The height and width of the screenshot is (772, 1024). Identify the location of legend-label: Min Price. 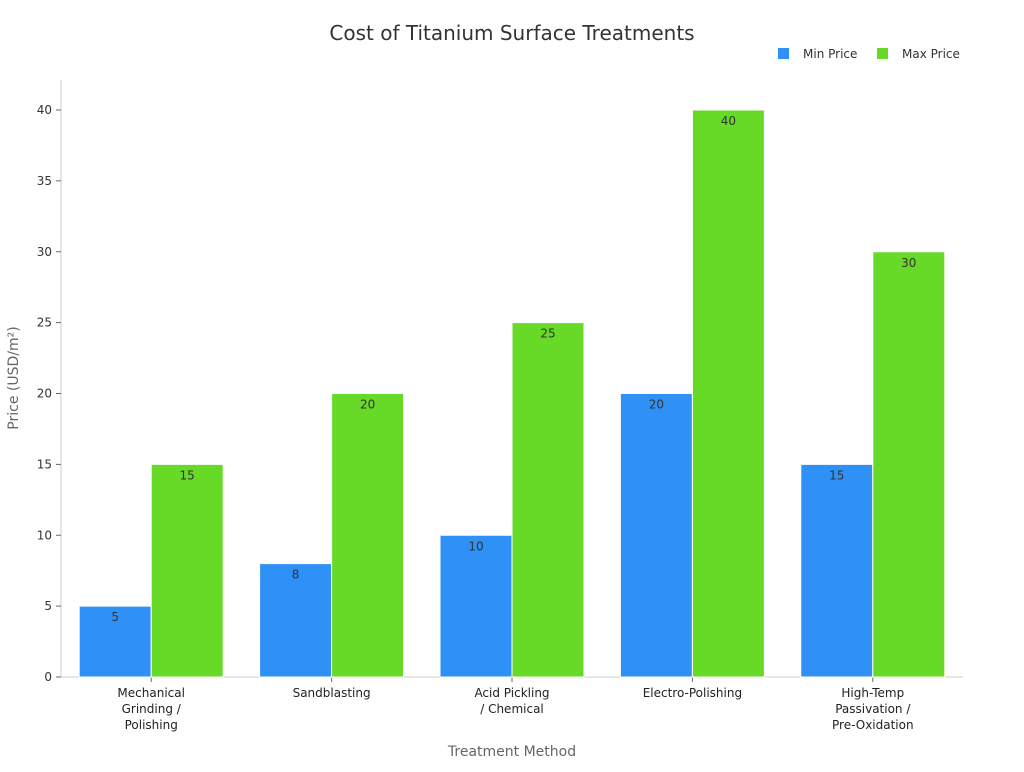
(830, 54).